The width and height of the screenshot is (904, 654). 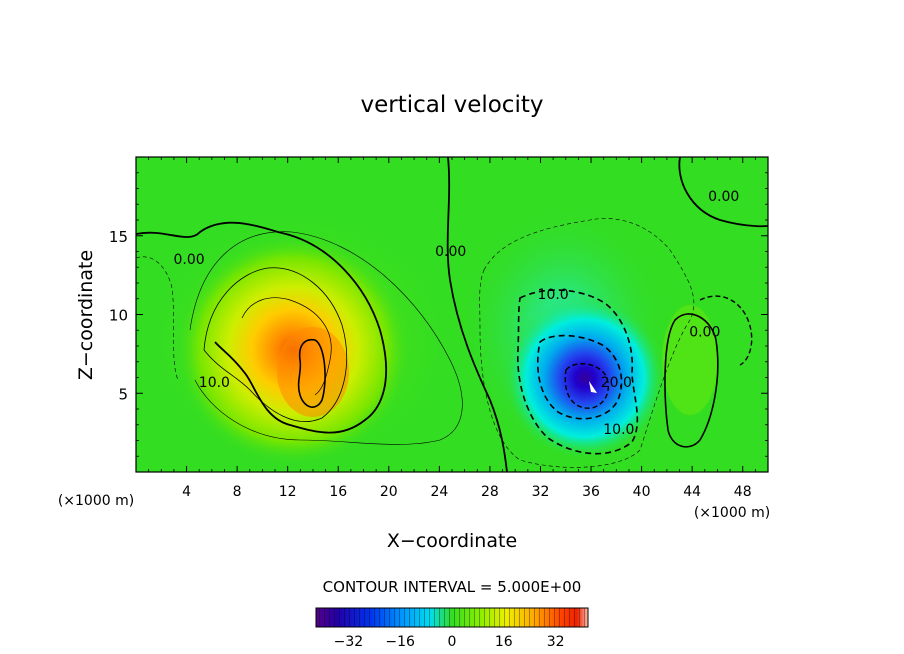 I want to click on y-tick-label: 15, so click(x=118, y=237).